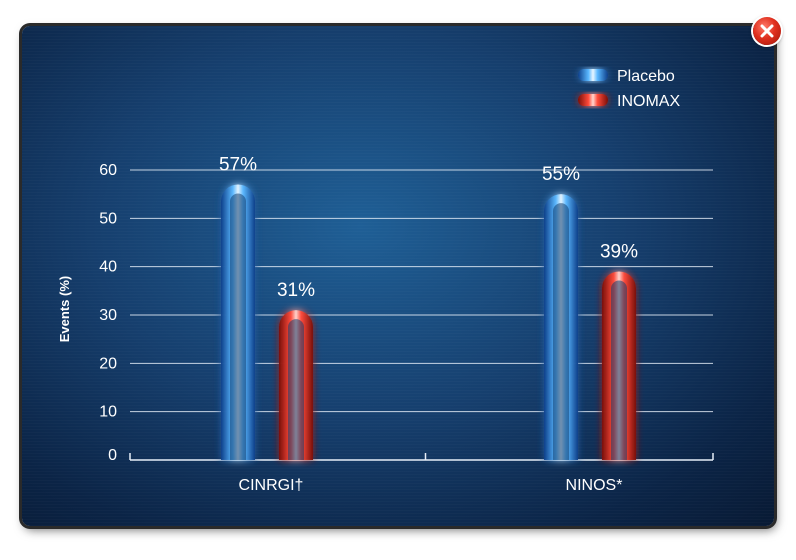 The height and width of the screenshot is (560, 796). Describe the element at coordinates (112, 455) in the screenshot. I see `y-tick-label: 0` at that location.